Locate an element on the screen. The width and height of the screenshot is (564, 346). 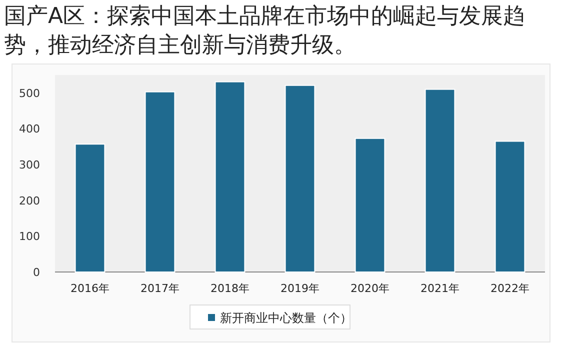
y-tick-label: 400 is located at coordinates (29, 129).